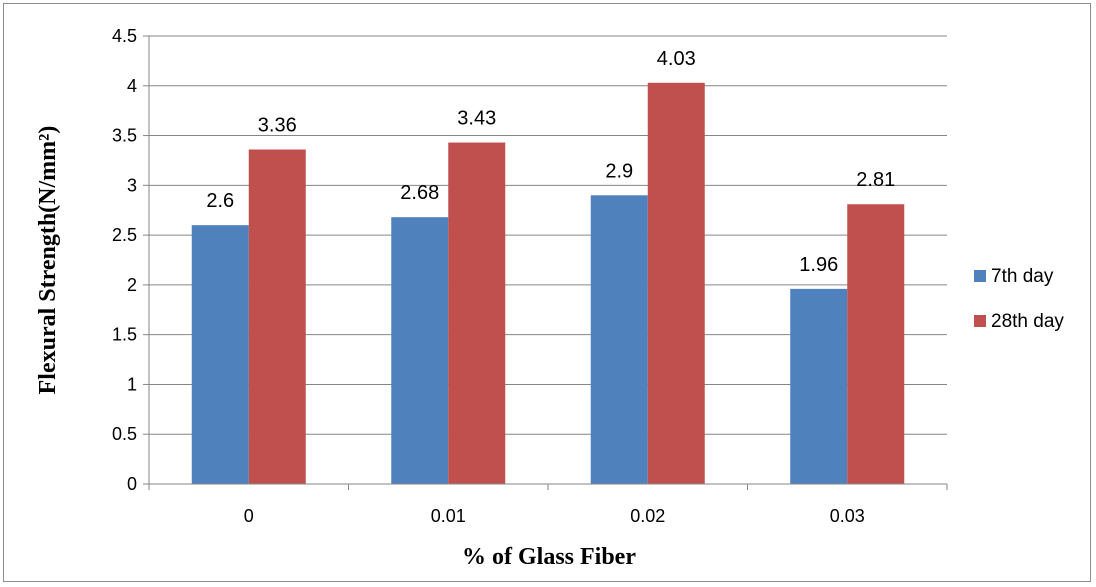 This screenshot has width=1096, height=587. What do you see at coordinates (476, 119) in the screenshot?
I see `data-label: 3.43` at bounding box center [476, 119].